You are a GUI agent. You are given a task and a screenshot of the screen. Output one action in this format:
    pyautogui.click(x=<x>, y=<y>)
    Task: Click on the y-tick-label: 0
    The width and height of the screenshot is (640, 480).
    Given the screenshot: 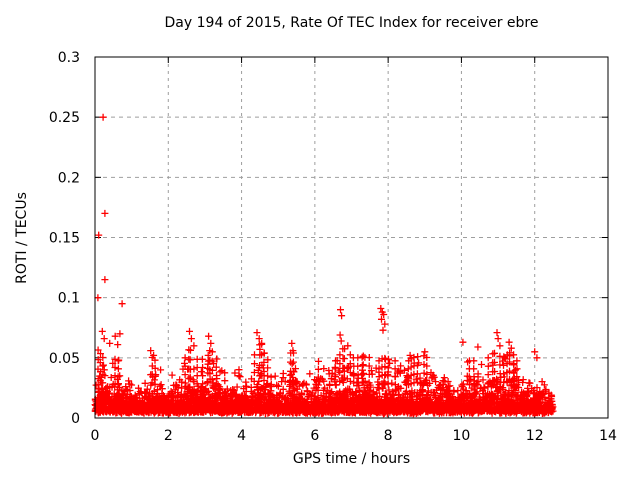 What is the action you would take?
    pyautogui.click(x=75, y=419)
    